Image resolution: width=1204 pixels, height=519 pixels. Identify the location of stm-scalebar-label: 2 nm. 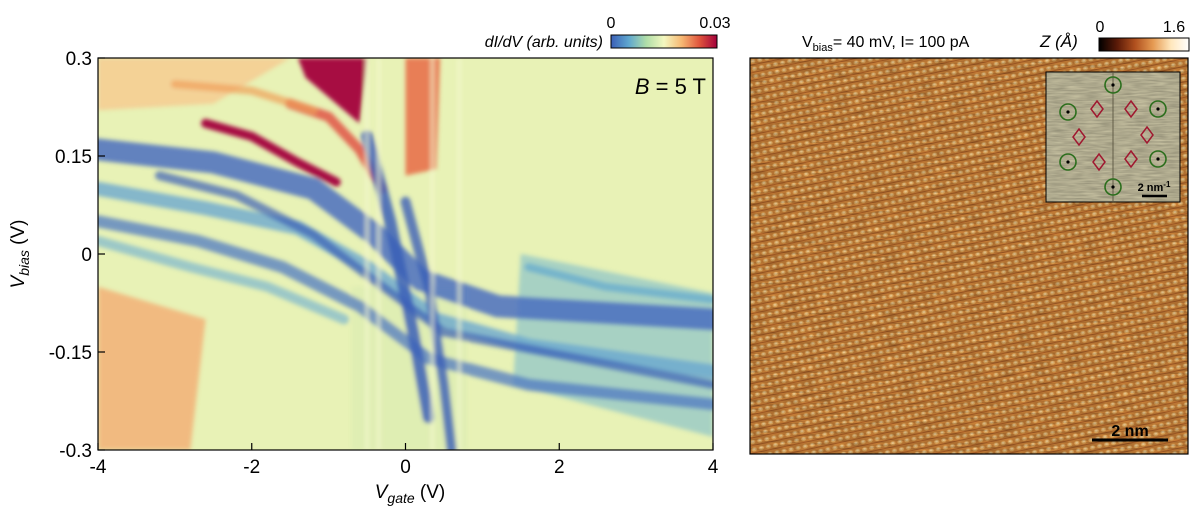
(1129, 431).